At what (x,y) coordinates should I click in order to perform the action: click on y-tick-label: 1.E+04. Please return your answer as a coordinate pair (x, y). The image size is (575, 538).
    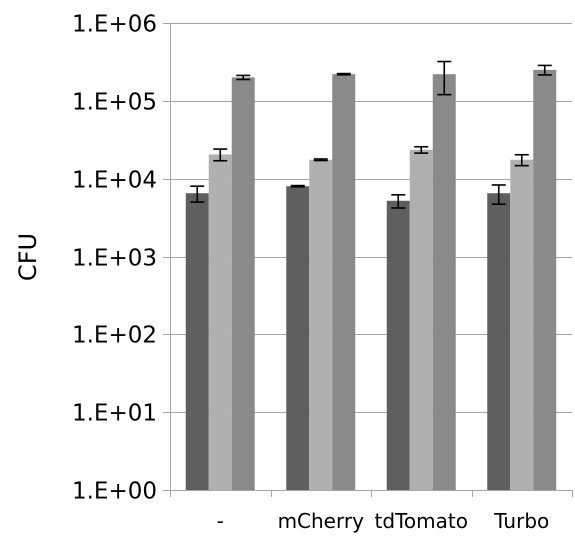
    Looking at the image, I should click on (114, 181).